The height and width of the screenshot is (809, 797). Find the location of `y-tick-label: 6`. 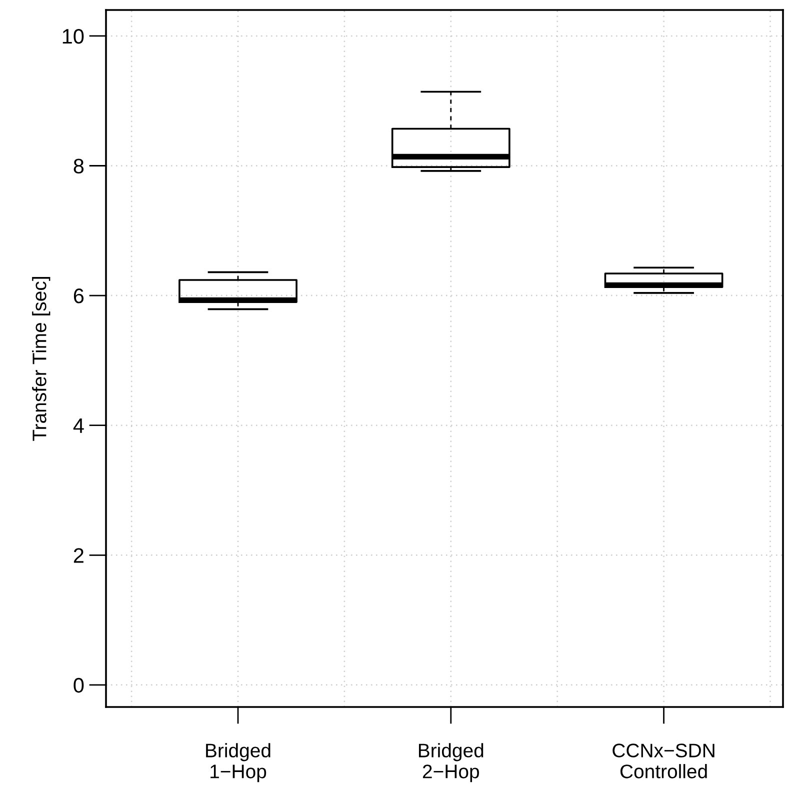

y-tick-label: 6 is located at coordinates (79, 296).